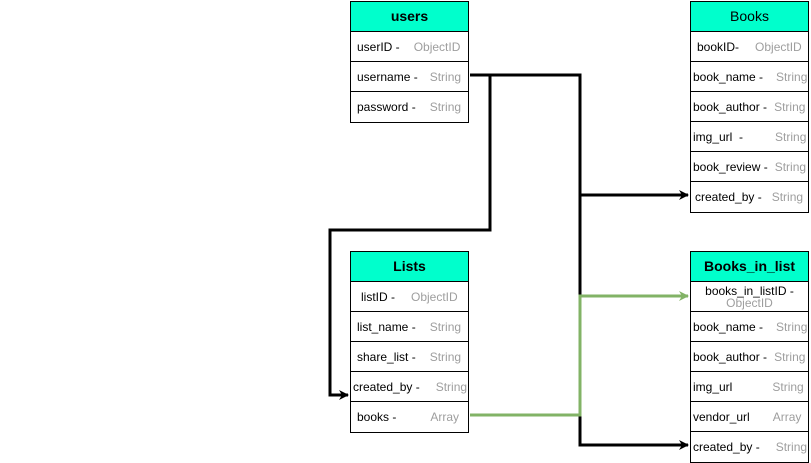 This screenshot has height=463, width=811. Describe the element at coordinates (749, 267) in the screenshot. I see `table-books-in-list-header: Books_in_list` at that location.